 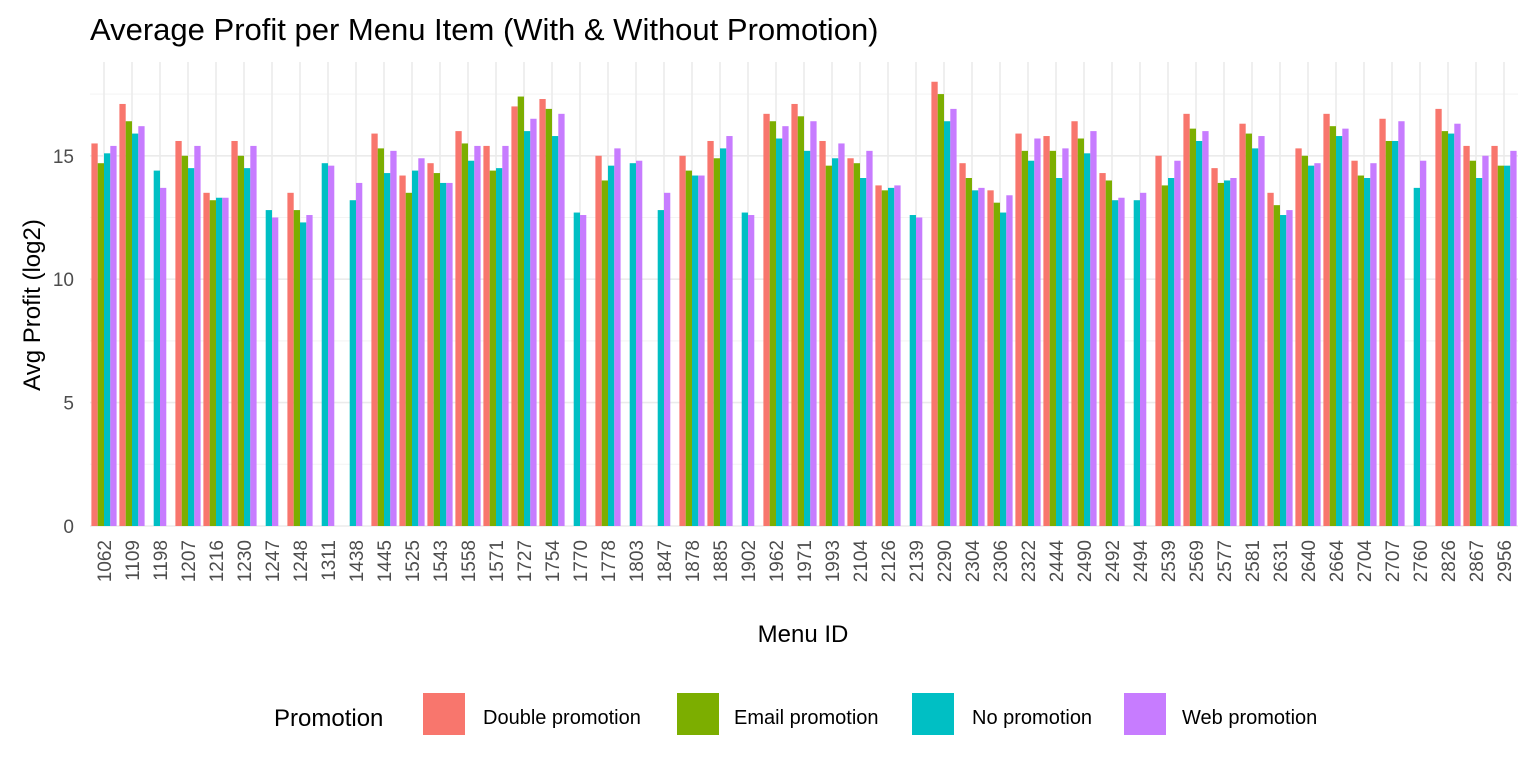 I want to click on bar-1778-double-promotion, so click(x=598, y=340).